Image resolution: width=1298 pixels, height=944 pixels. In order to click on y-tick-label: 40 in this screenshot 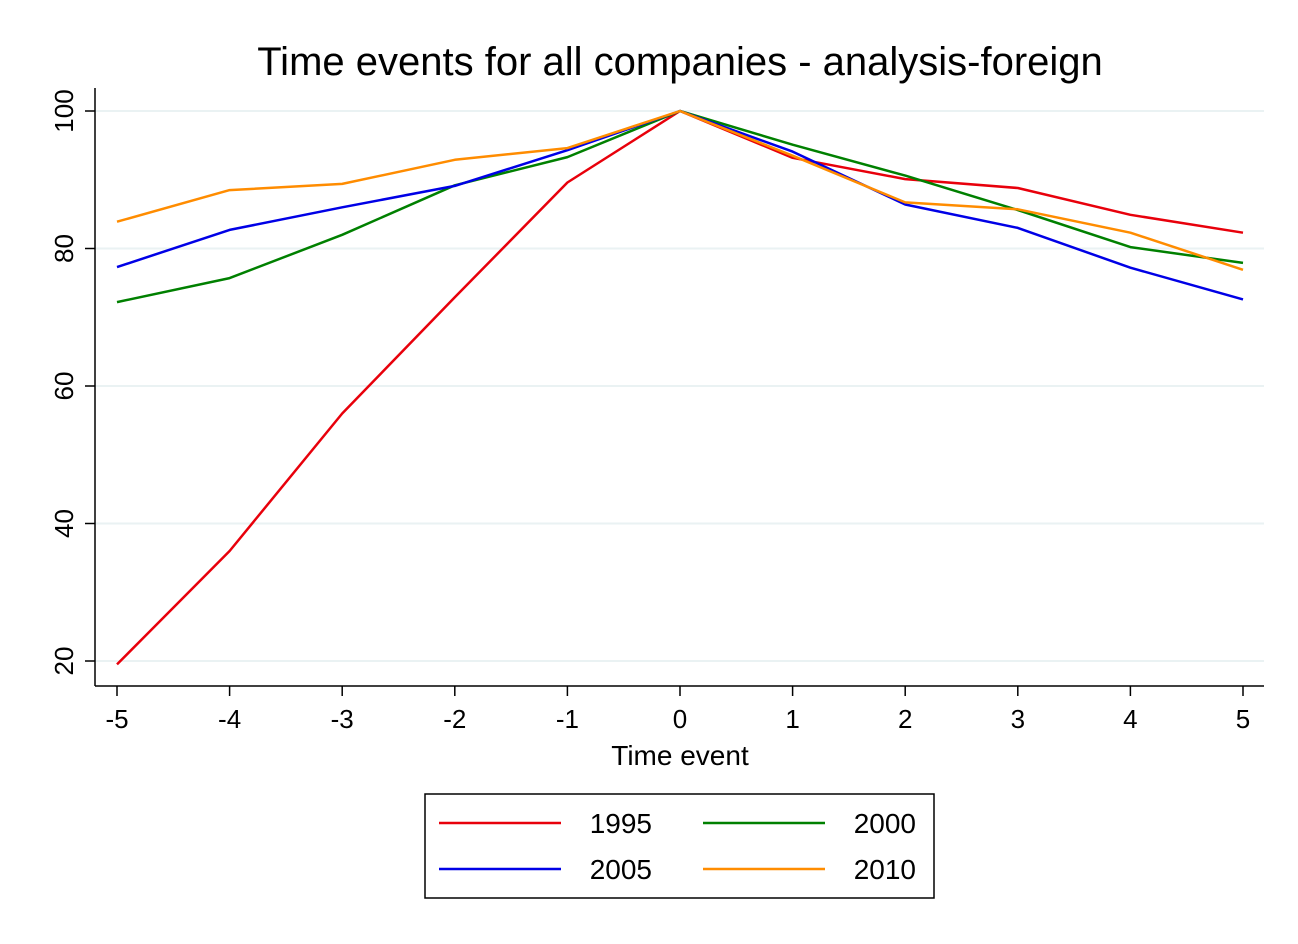, I will do `click(64, 523)`.